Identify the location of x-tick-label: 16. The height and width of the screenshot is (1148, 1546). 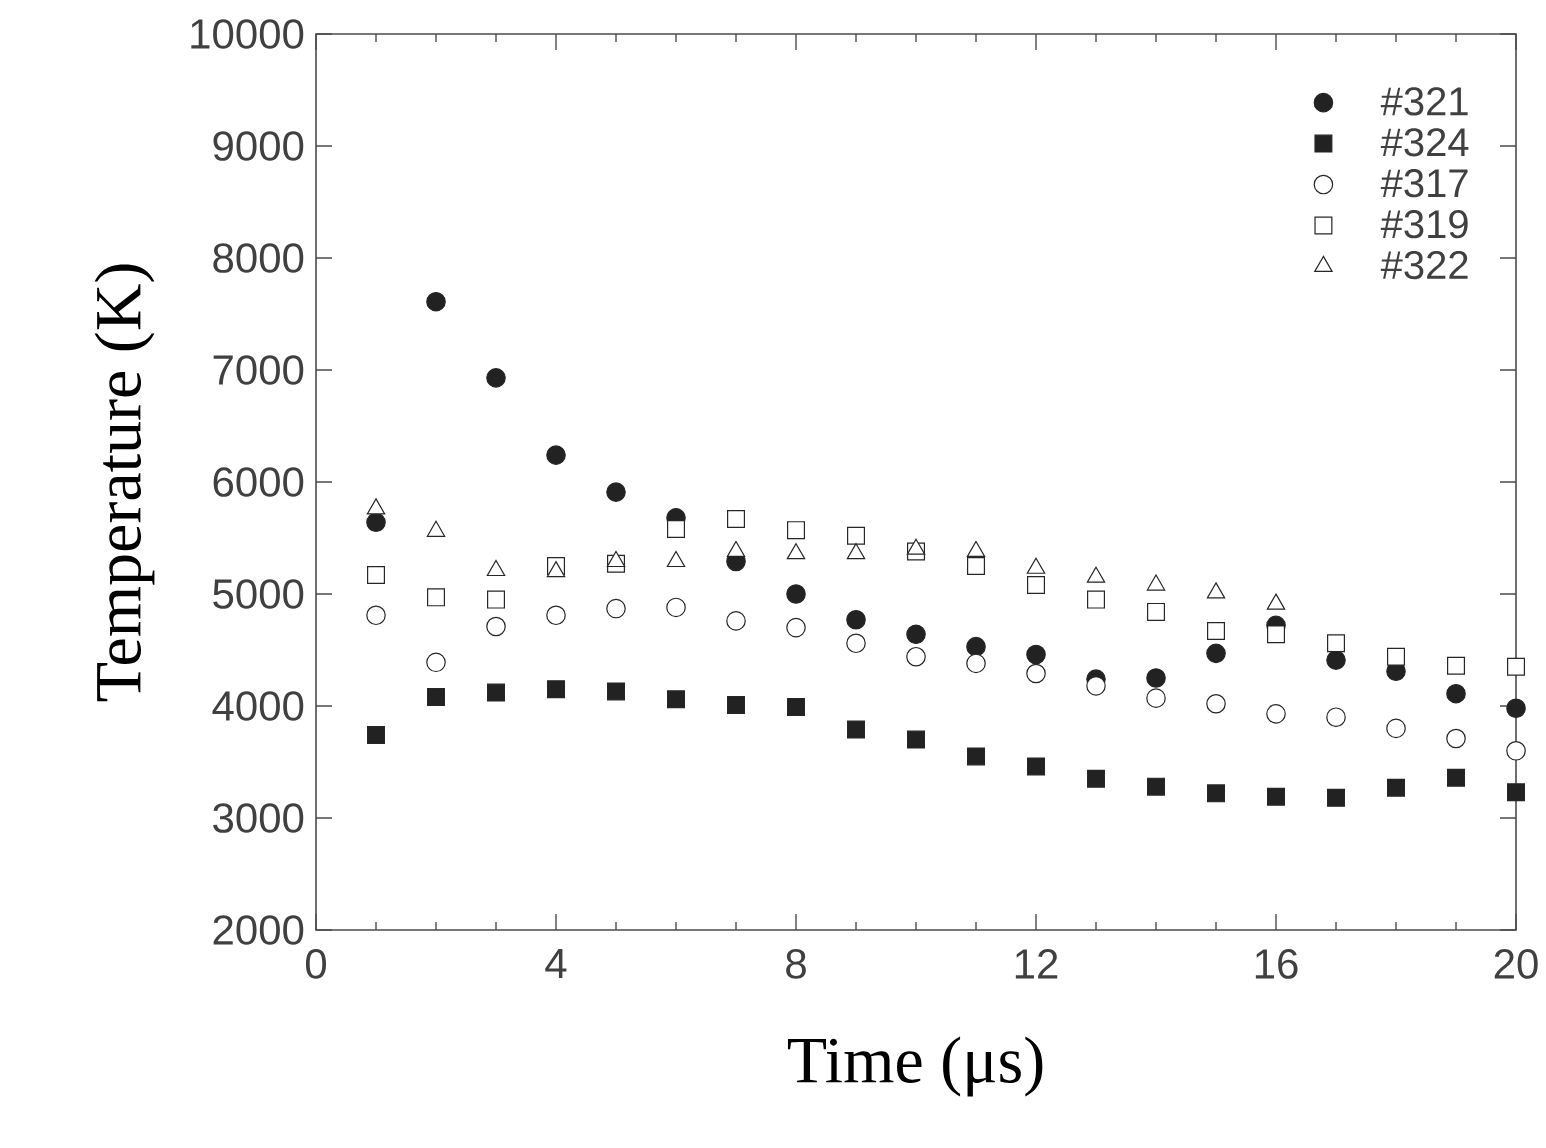
(1276, 964).